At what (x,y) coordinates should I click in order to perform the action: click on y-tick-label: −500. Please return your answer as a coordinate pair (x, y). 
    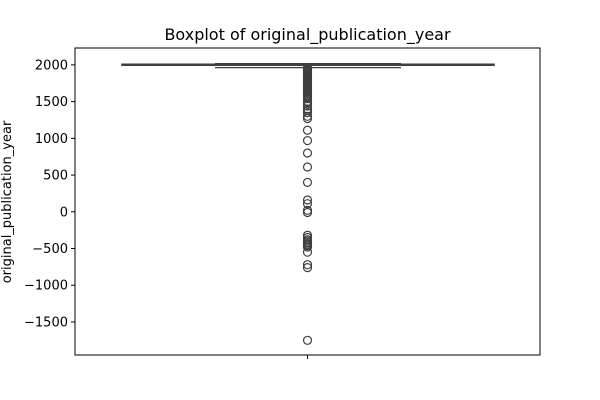
    Looking at the image, I should click on (50, 249).